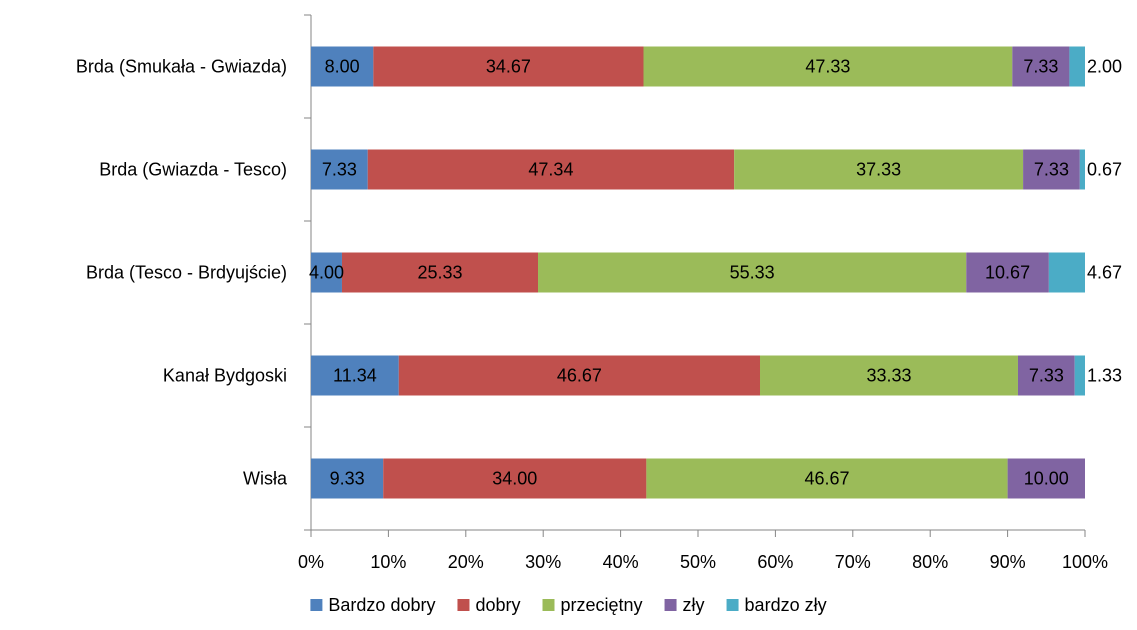  I want to click on x-tick-label: 40%, so click(621, 562).